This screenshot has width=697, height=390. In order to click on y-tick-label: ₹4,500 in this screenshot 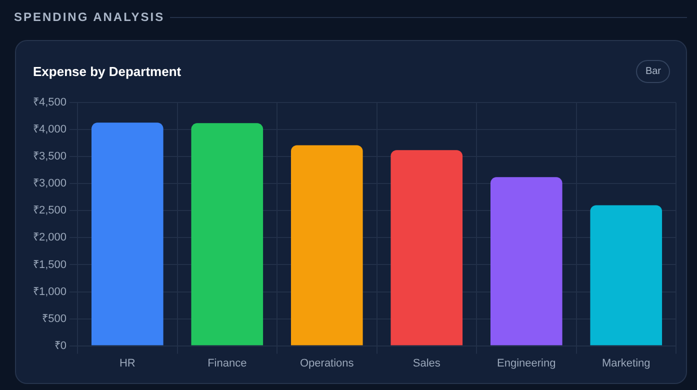, I will do `click(49, 102)`.